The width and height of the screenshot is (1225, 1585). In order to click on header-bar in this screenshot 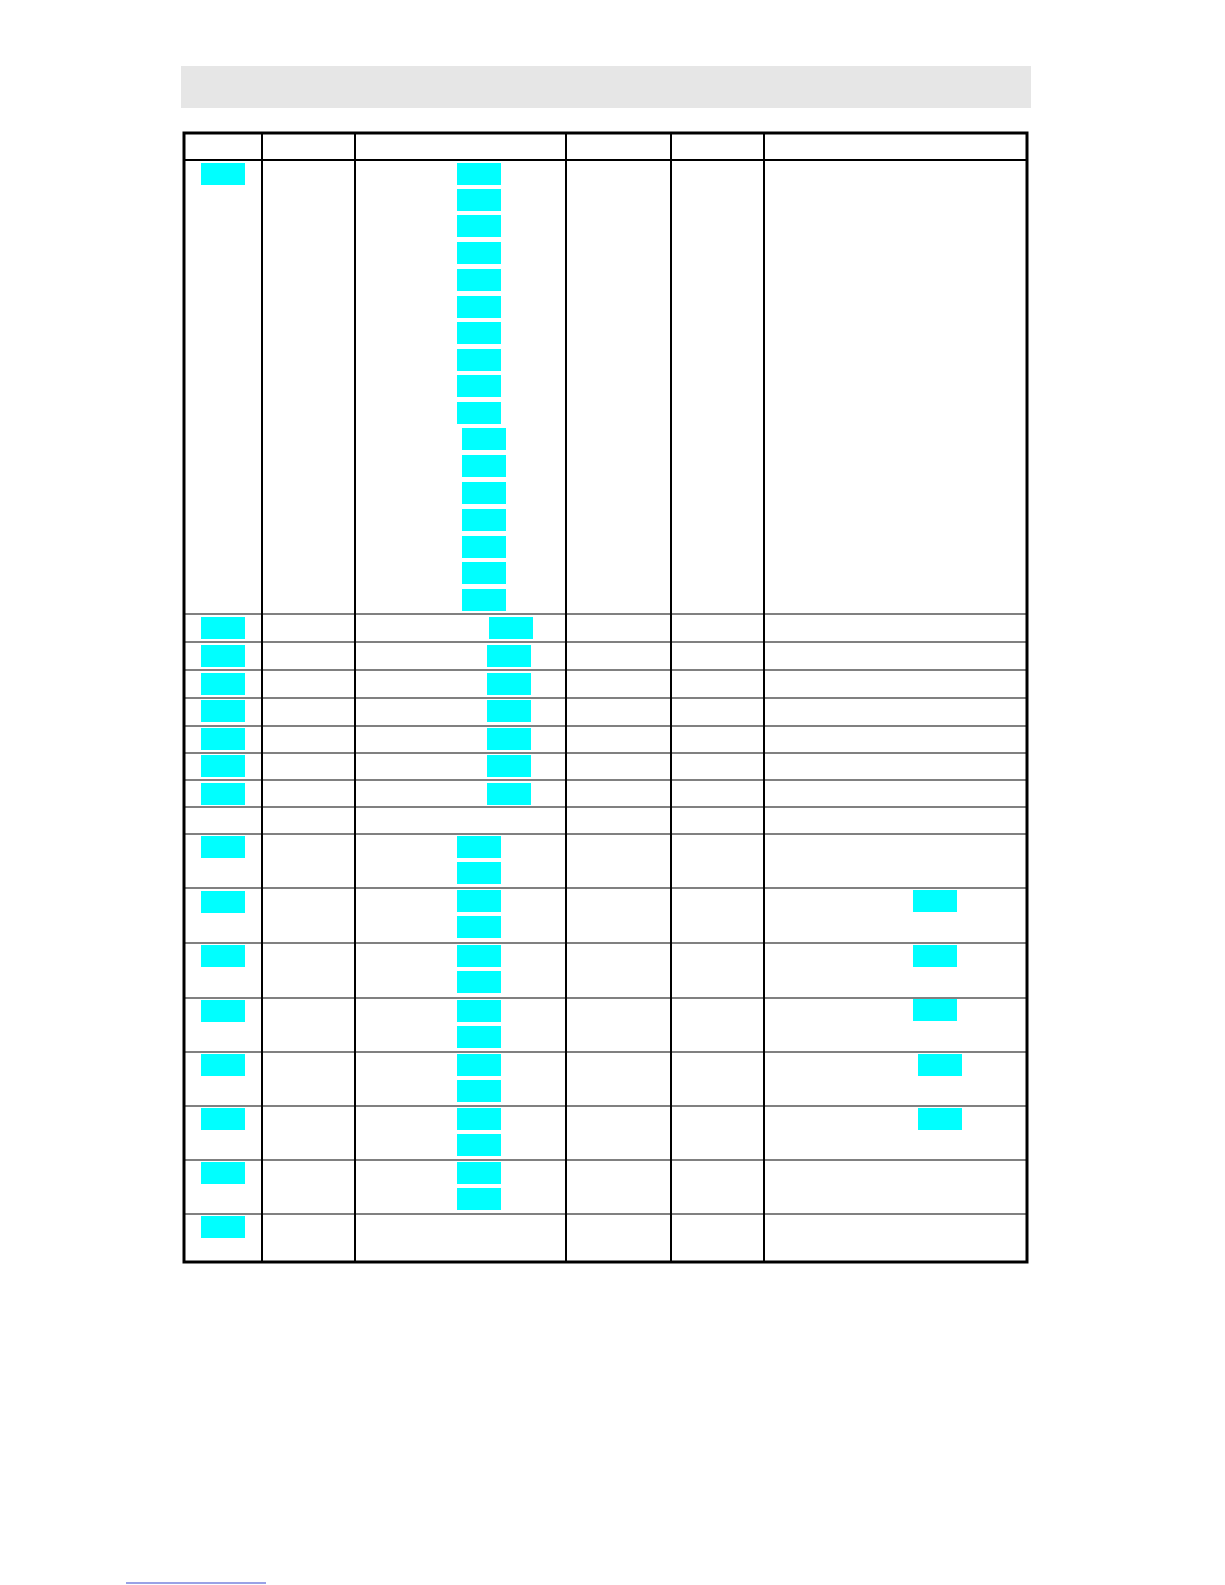, I will do `click(606, 87)`.